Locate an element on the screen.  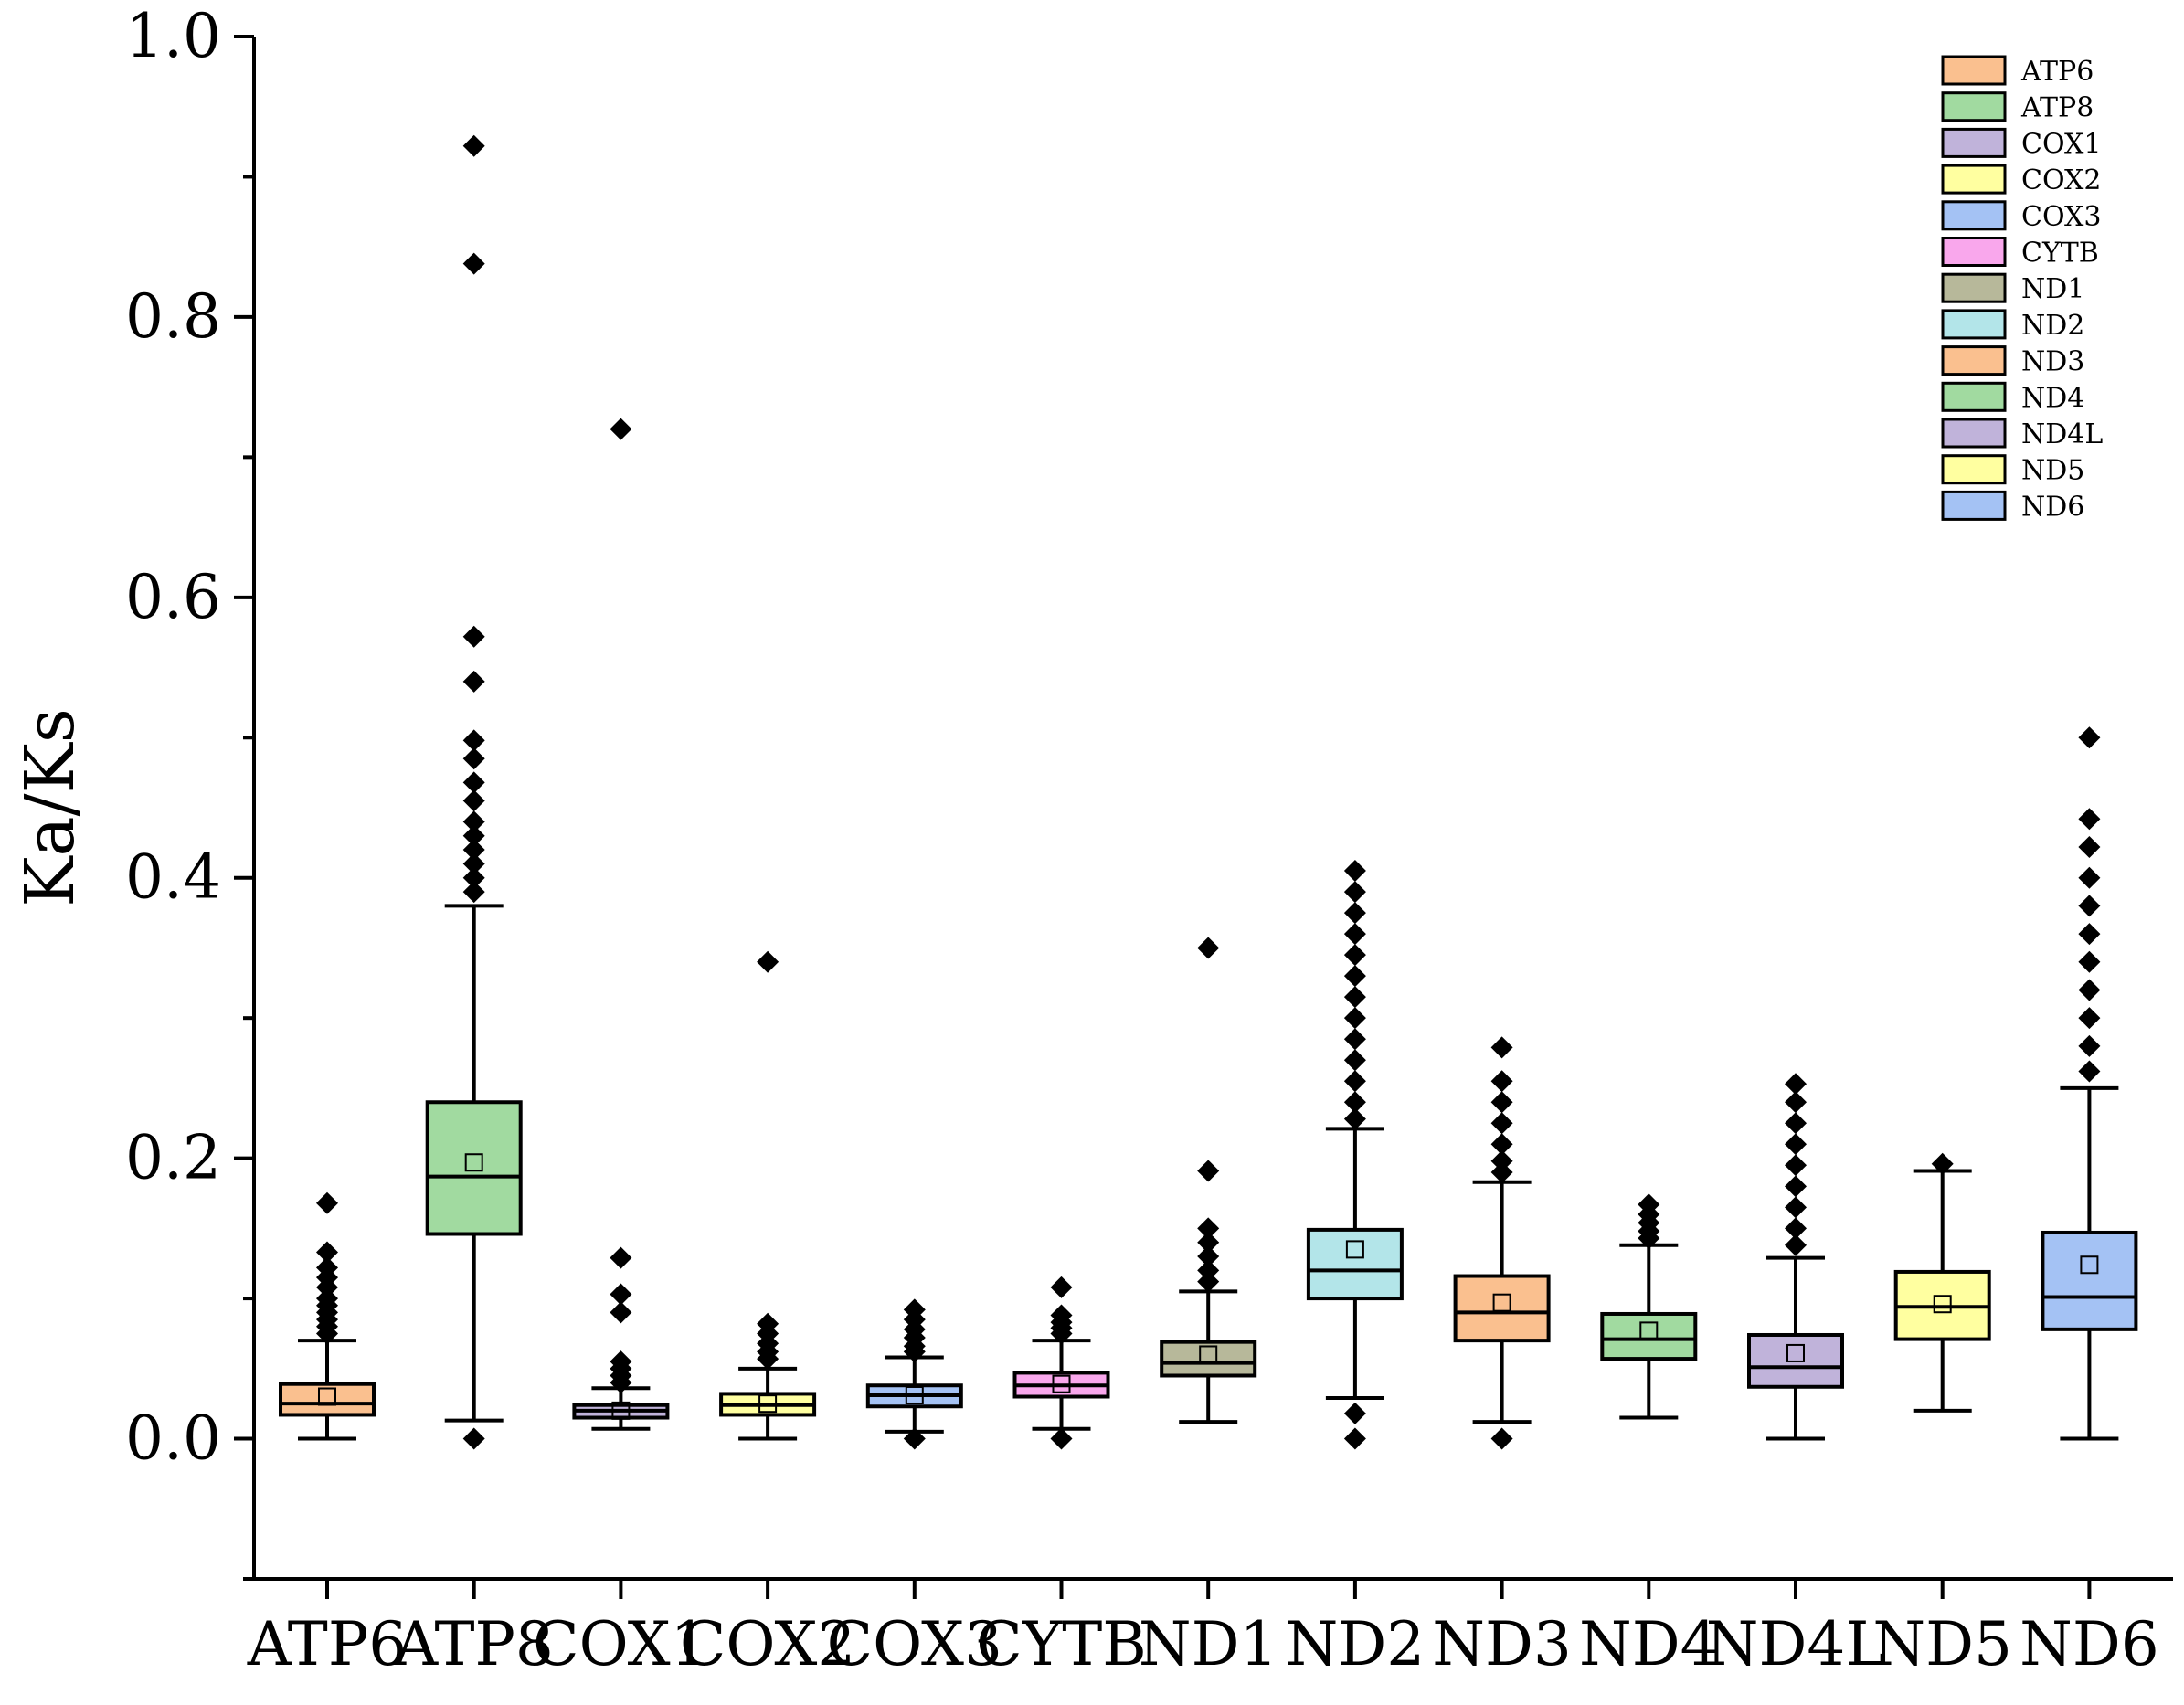
box-group-cox1 is located at coordinates (621, 925).